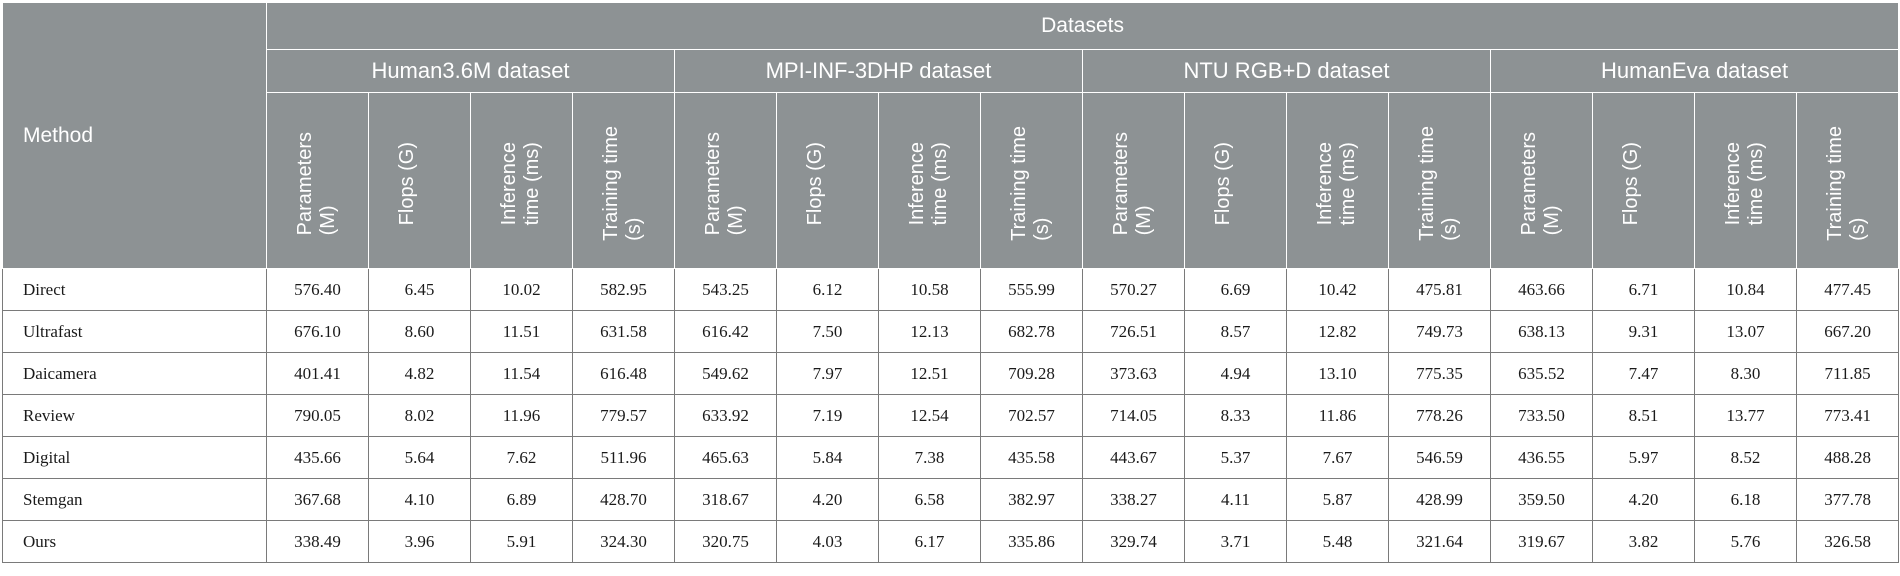  I want to click on method-name: Direct, so click(134, 289).